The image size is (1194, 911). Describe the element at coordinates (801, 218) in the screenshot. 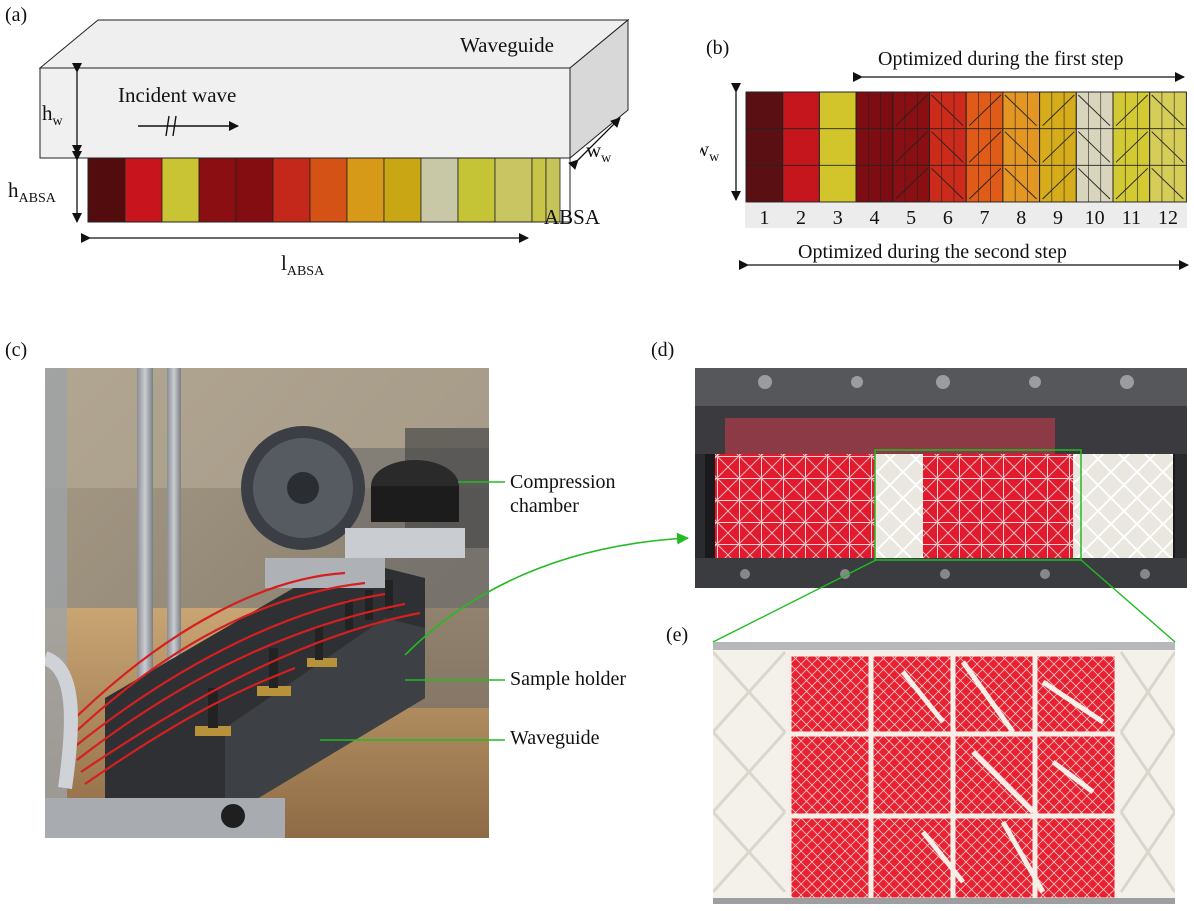

I see `unit-cell-number: 2` at that location.